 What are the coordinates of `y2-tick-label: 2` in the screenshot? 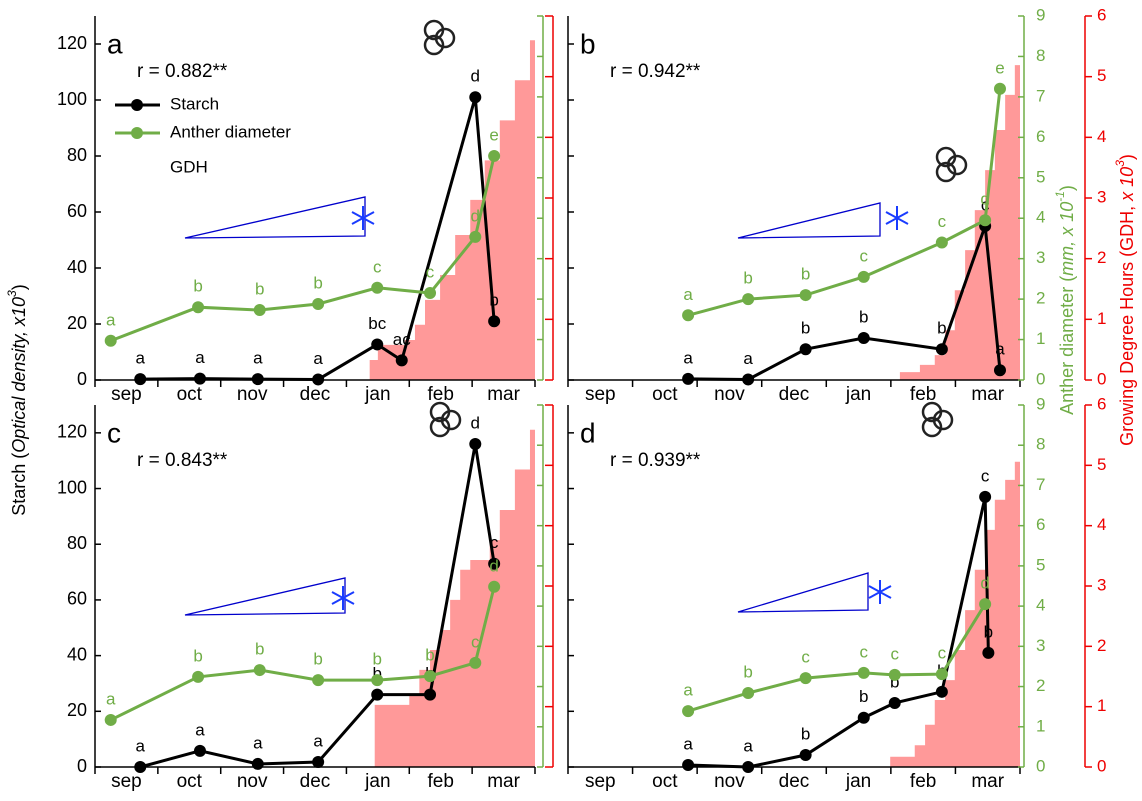 It's located at (1040, 298).